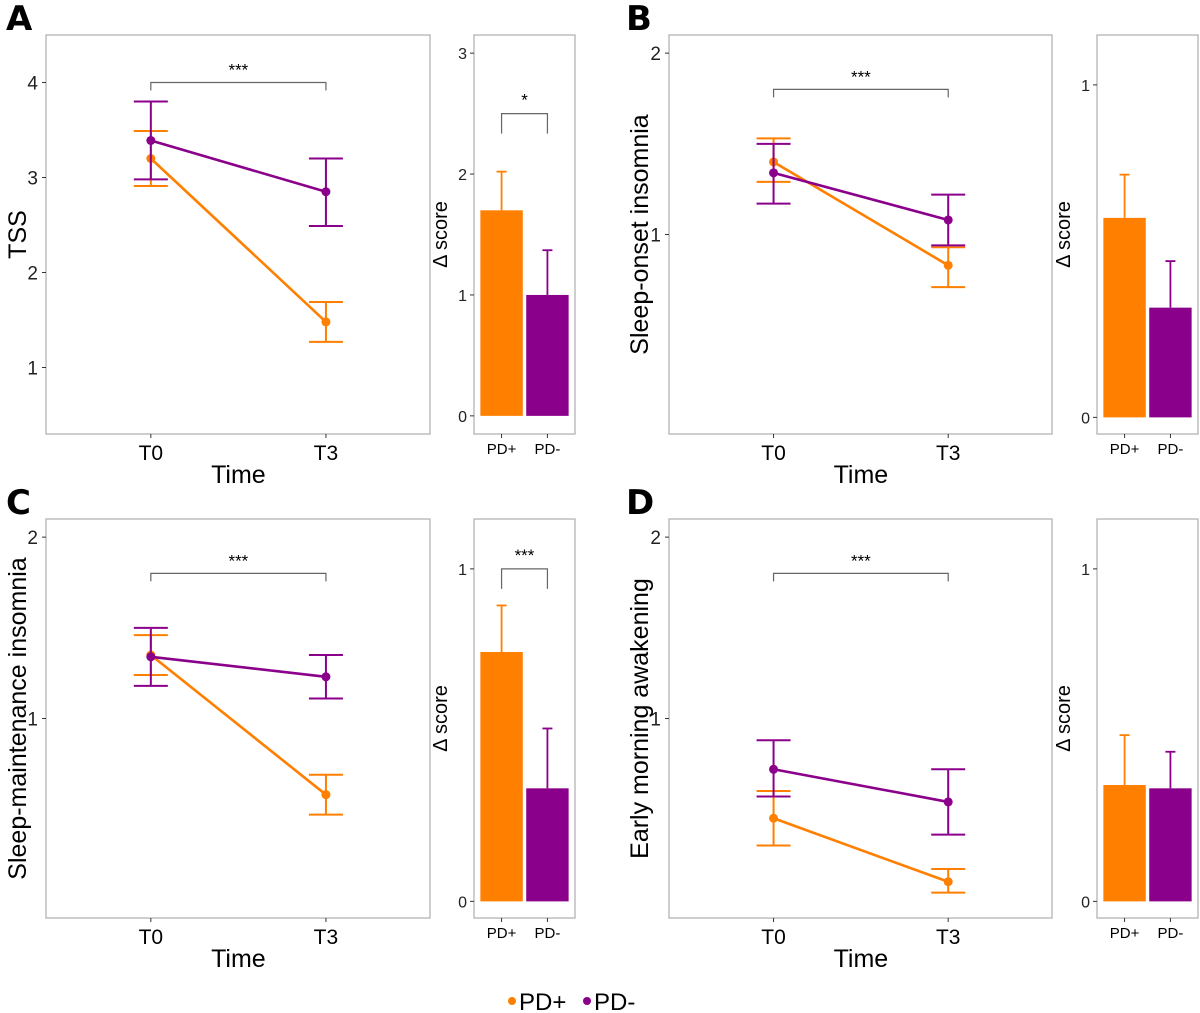 This screenshot has height=1013, width=1200. Describe the element at coordinates (19, 19) in the screenshot. I see `panel-letter: A` at that location.